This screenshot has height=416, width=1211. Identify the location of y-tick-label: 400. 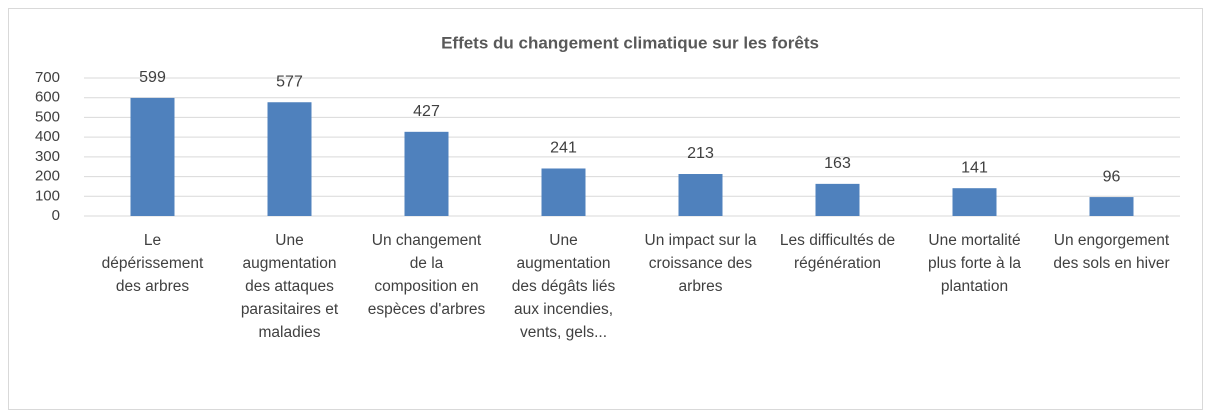
(47, 136).